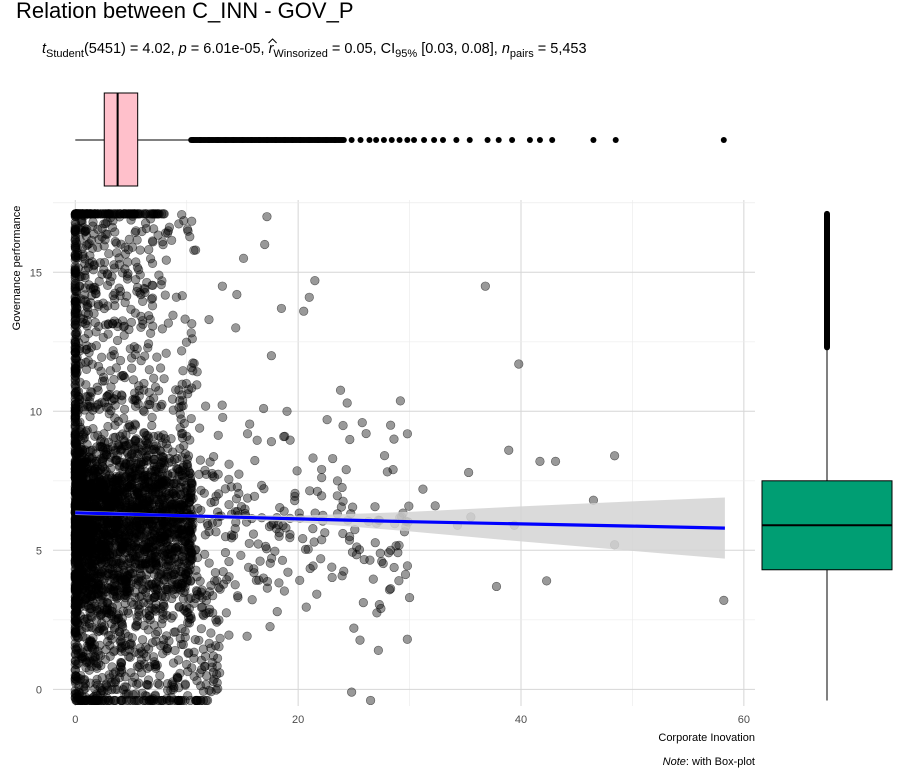 The image size is (899, 779). I want to click on x-tick-label: 40, so click(521, 720).